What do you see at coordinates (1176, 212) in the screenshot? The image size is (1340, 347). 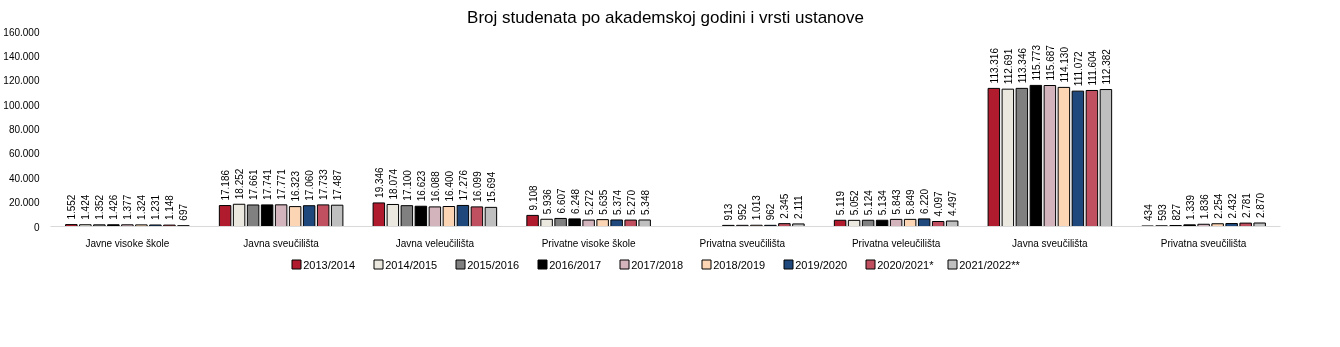 I see `data-label: 827` at bounding box center [1176, 212].